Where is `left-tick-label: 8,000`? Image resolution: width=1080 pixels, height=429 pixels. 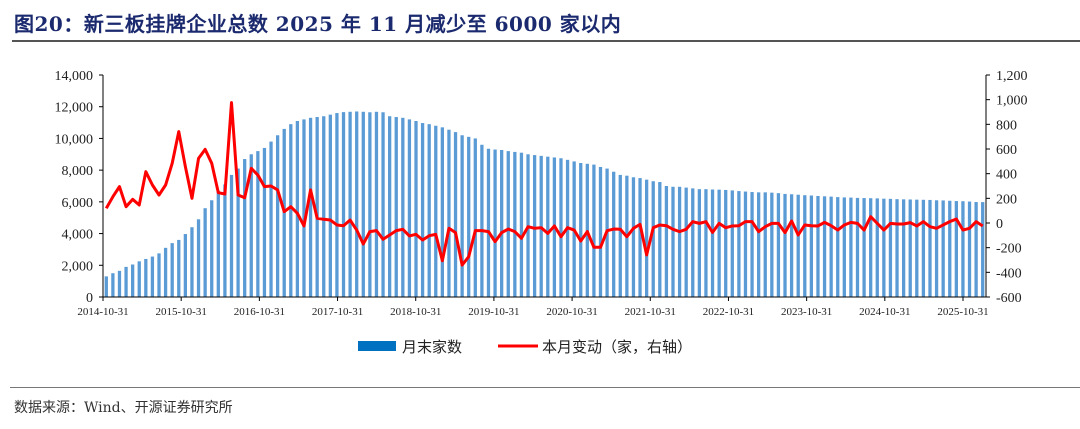
left-tick-label: 8,000 is located at coordinates (78, 171).